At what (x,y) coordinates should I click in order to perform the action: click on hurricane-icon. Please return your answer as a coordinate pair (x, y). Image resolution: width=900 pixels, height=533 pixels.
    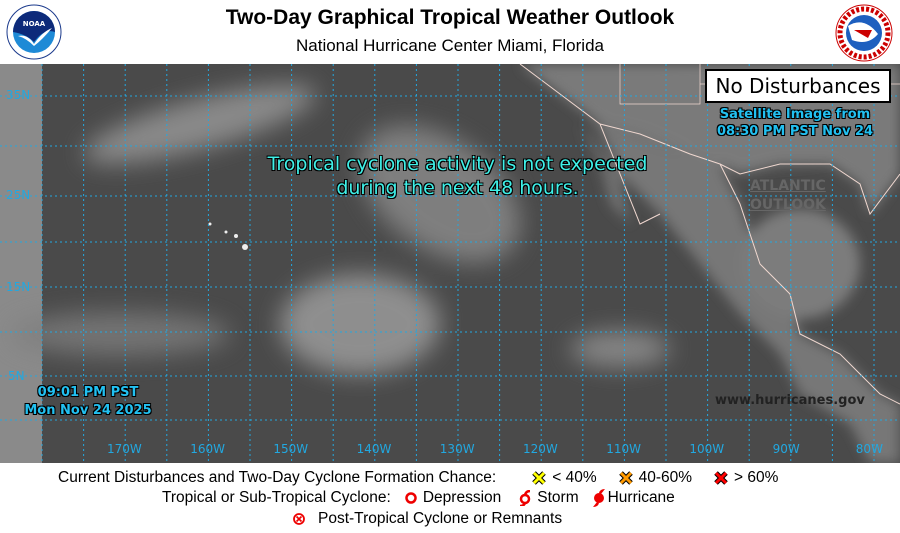
    Looking at the image, I should click on (598, 498).